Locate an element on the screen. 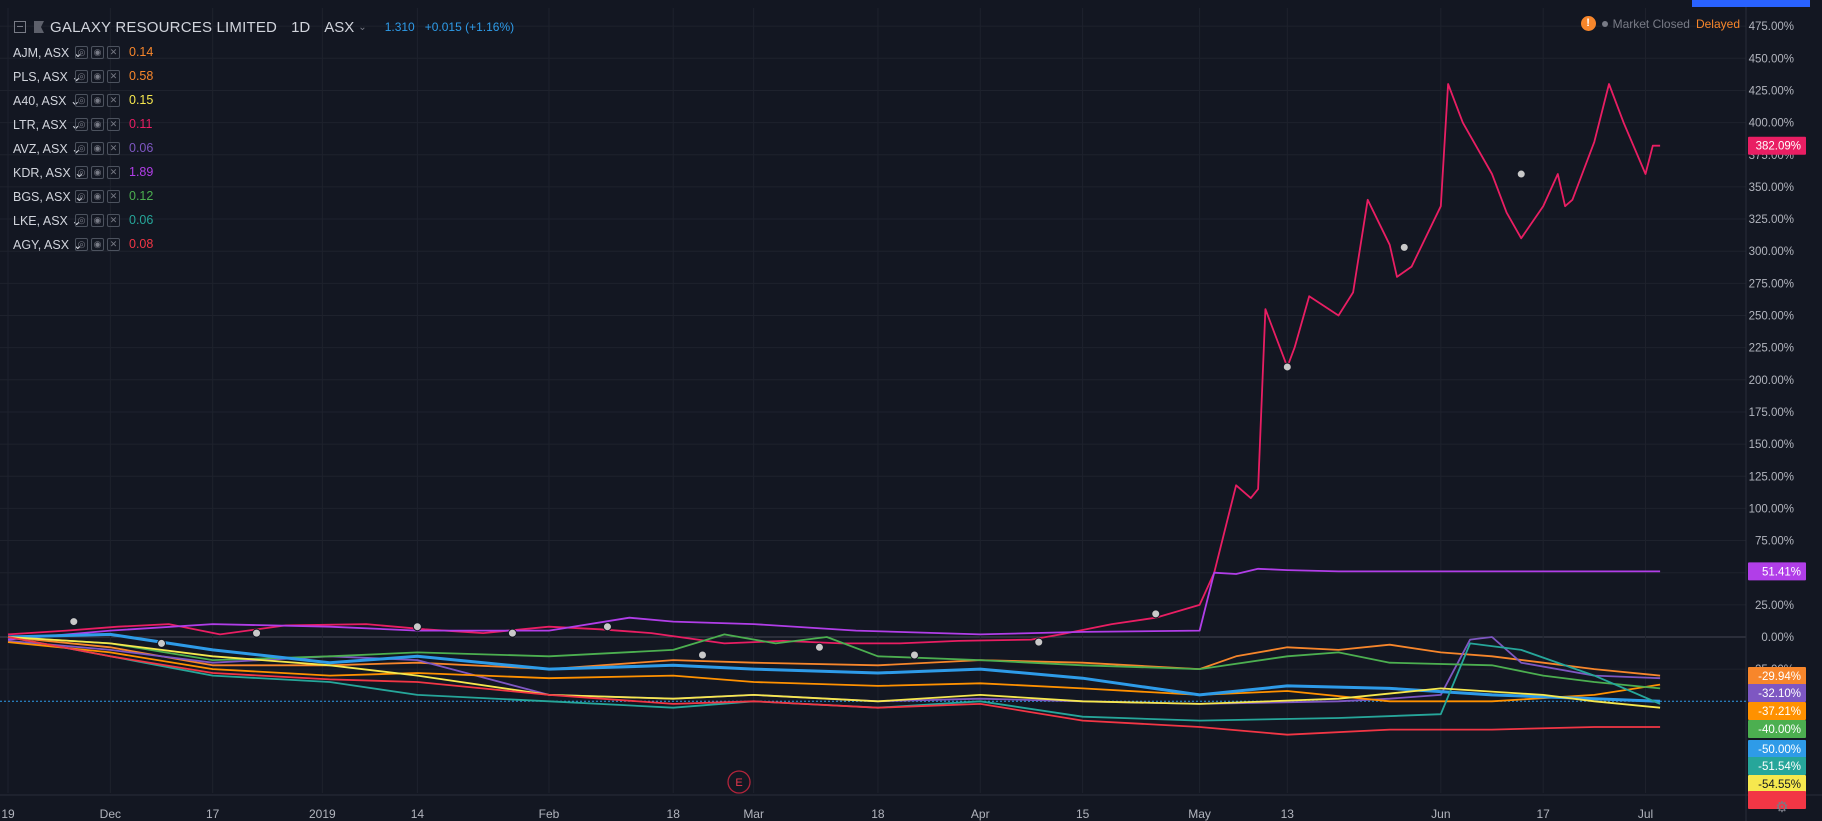  compare-row: AGY, ASX ⌄ ◎ ◉ ✕ 0.08 is located at coordinates (83, 244).